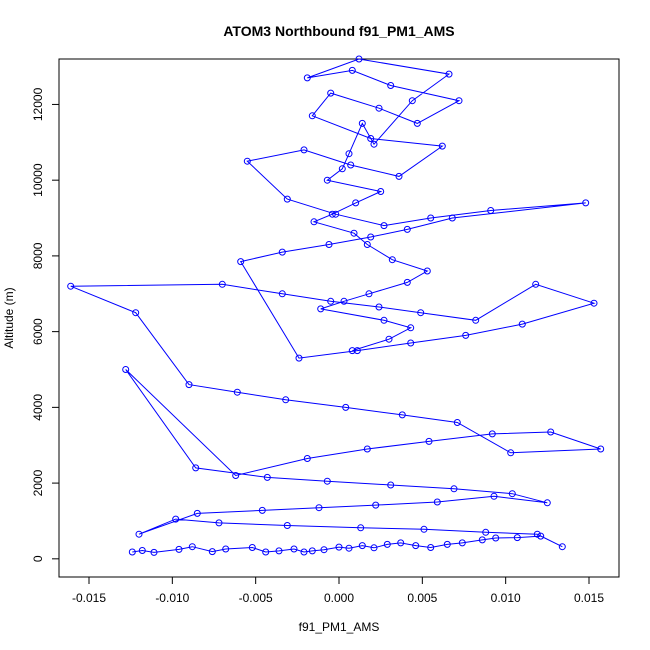 The image size is (650, 650). Describe the element at coordinates (506, 598) in the screenshot. I see `x-tick-label: 0.010` at that location.